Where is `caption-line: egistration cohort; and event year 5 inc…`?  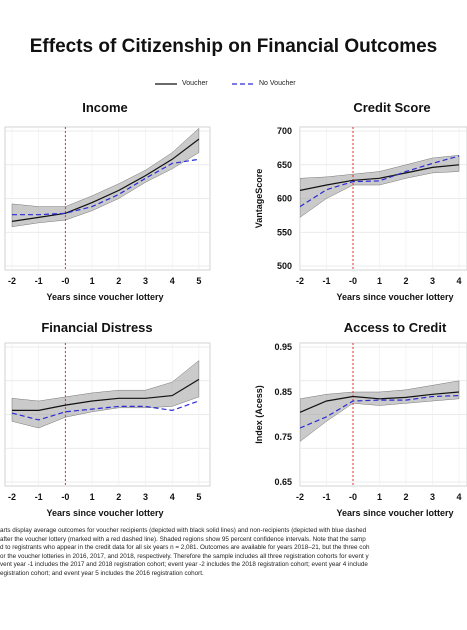 caption-line: egistration cohort; and event year 5 inc… is located at coordinates (102, 573).